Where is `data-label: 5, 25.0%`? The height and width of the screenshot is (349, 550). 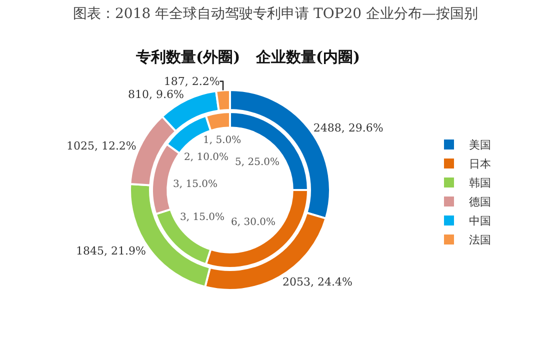
data-label: 5, 25.0% is located at coordinates (257, 162).